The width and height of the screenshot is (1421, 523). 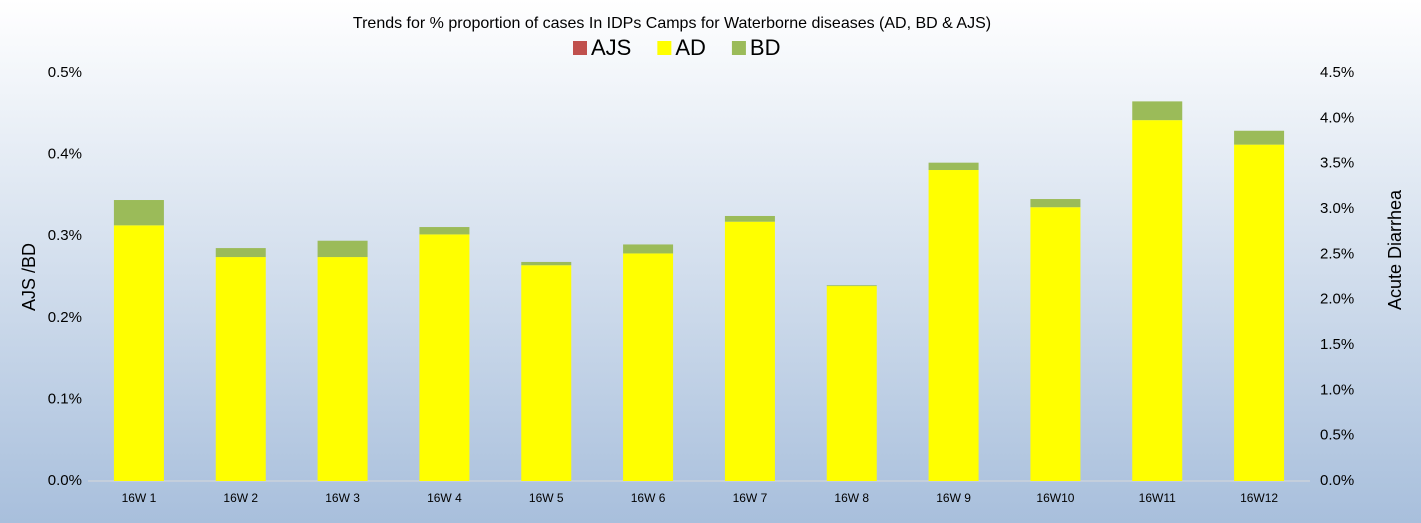 What do you see at coordinates (611, 47) in the screenshot?
I see `legend-label: AJS` at bounding box center [611, 47].